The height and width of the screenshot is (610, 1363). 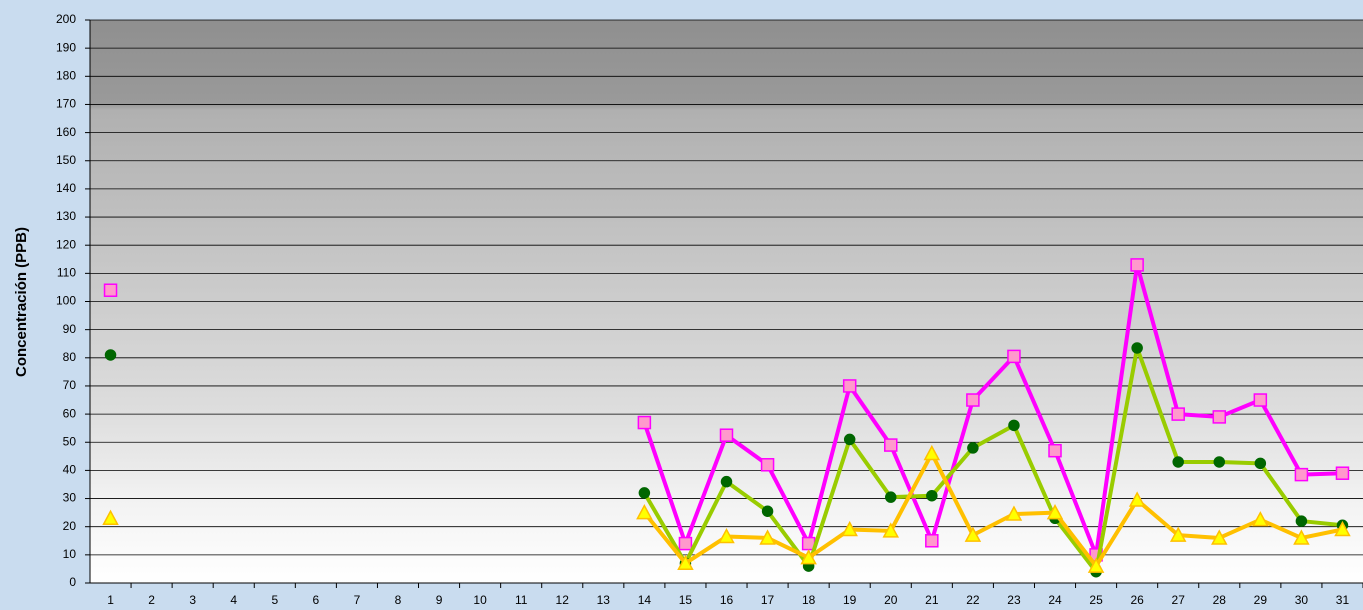 I want to click on x-tick-label: 14, so click(x=645, y=600).